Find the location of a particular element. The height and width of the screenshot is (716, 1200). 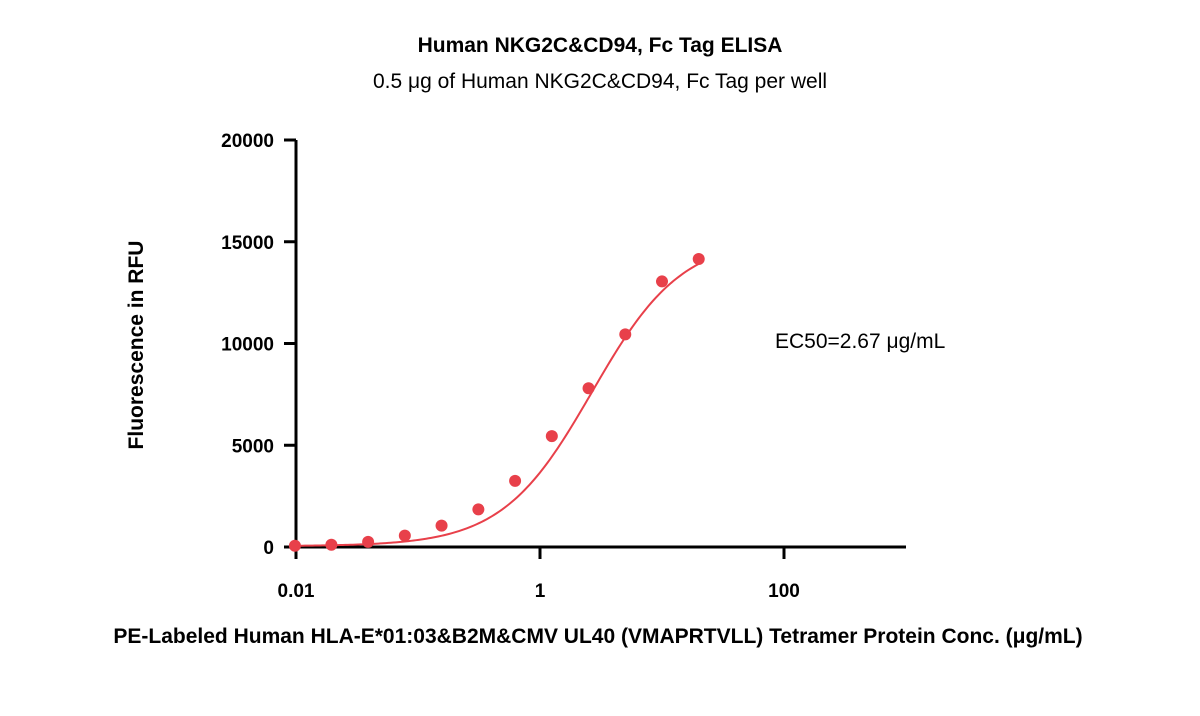

fit-curve is located at coordinates (497, 405).